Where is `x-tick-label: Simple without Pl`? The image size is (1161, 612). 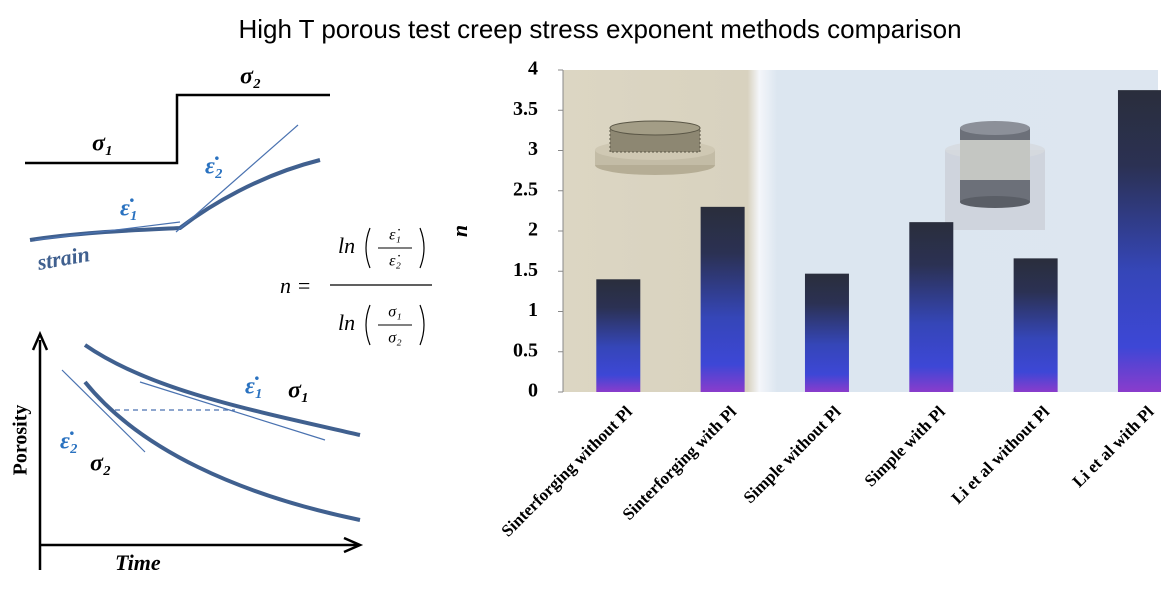
x-tick-label: Simple without Pl is located at coordinates (792, 454).